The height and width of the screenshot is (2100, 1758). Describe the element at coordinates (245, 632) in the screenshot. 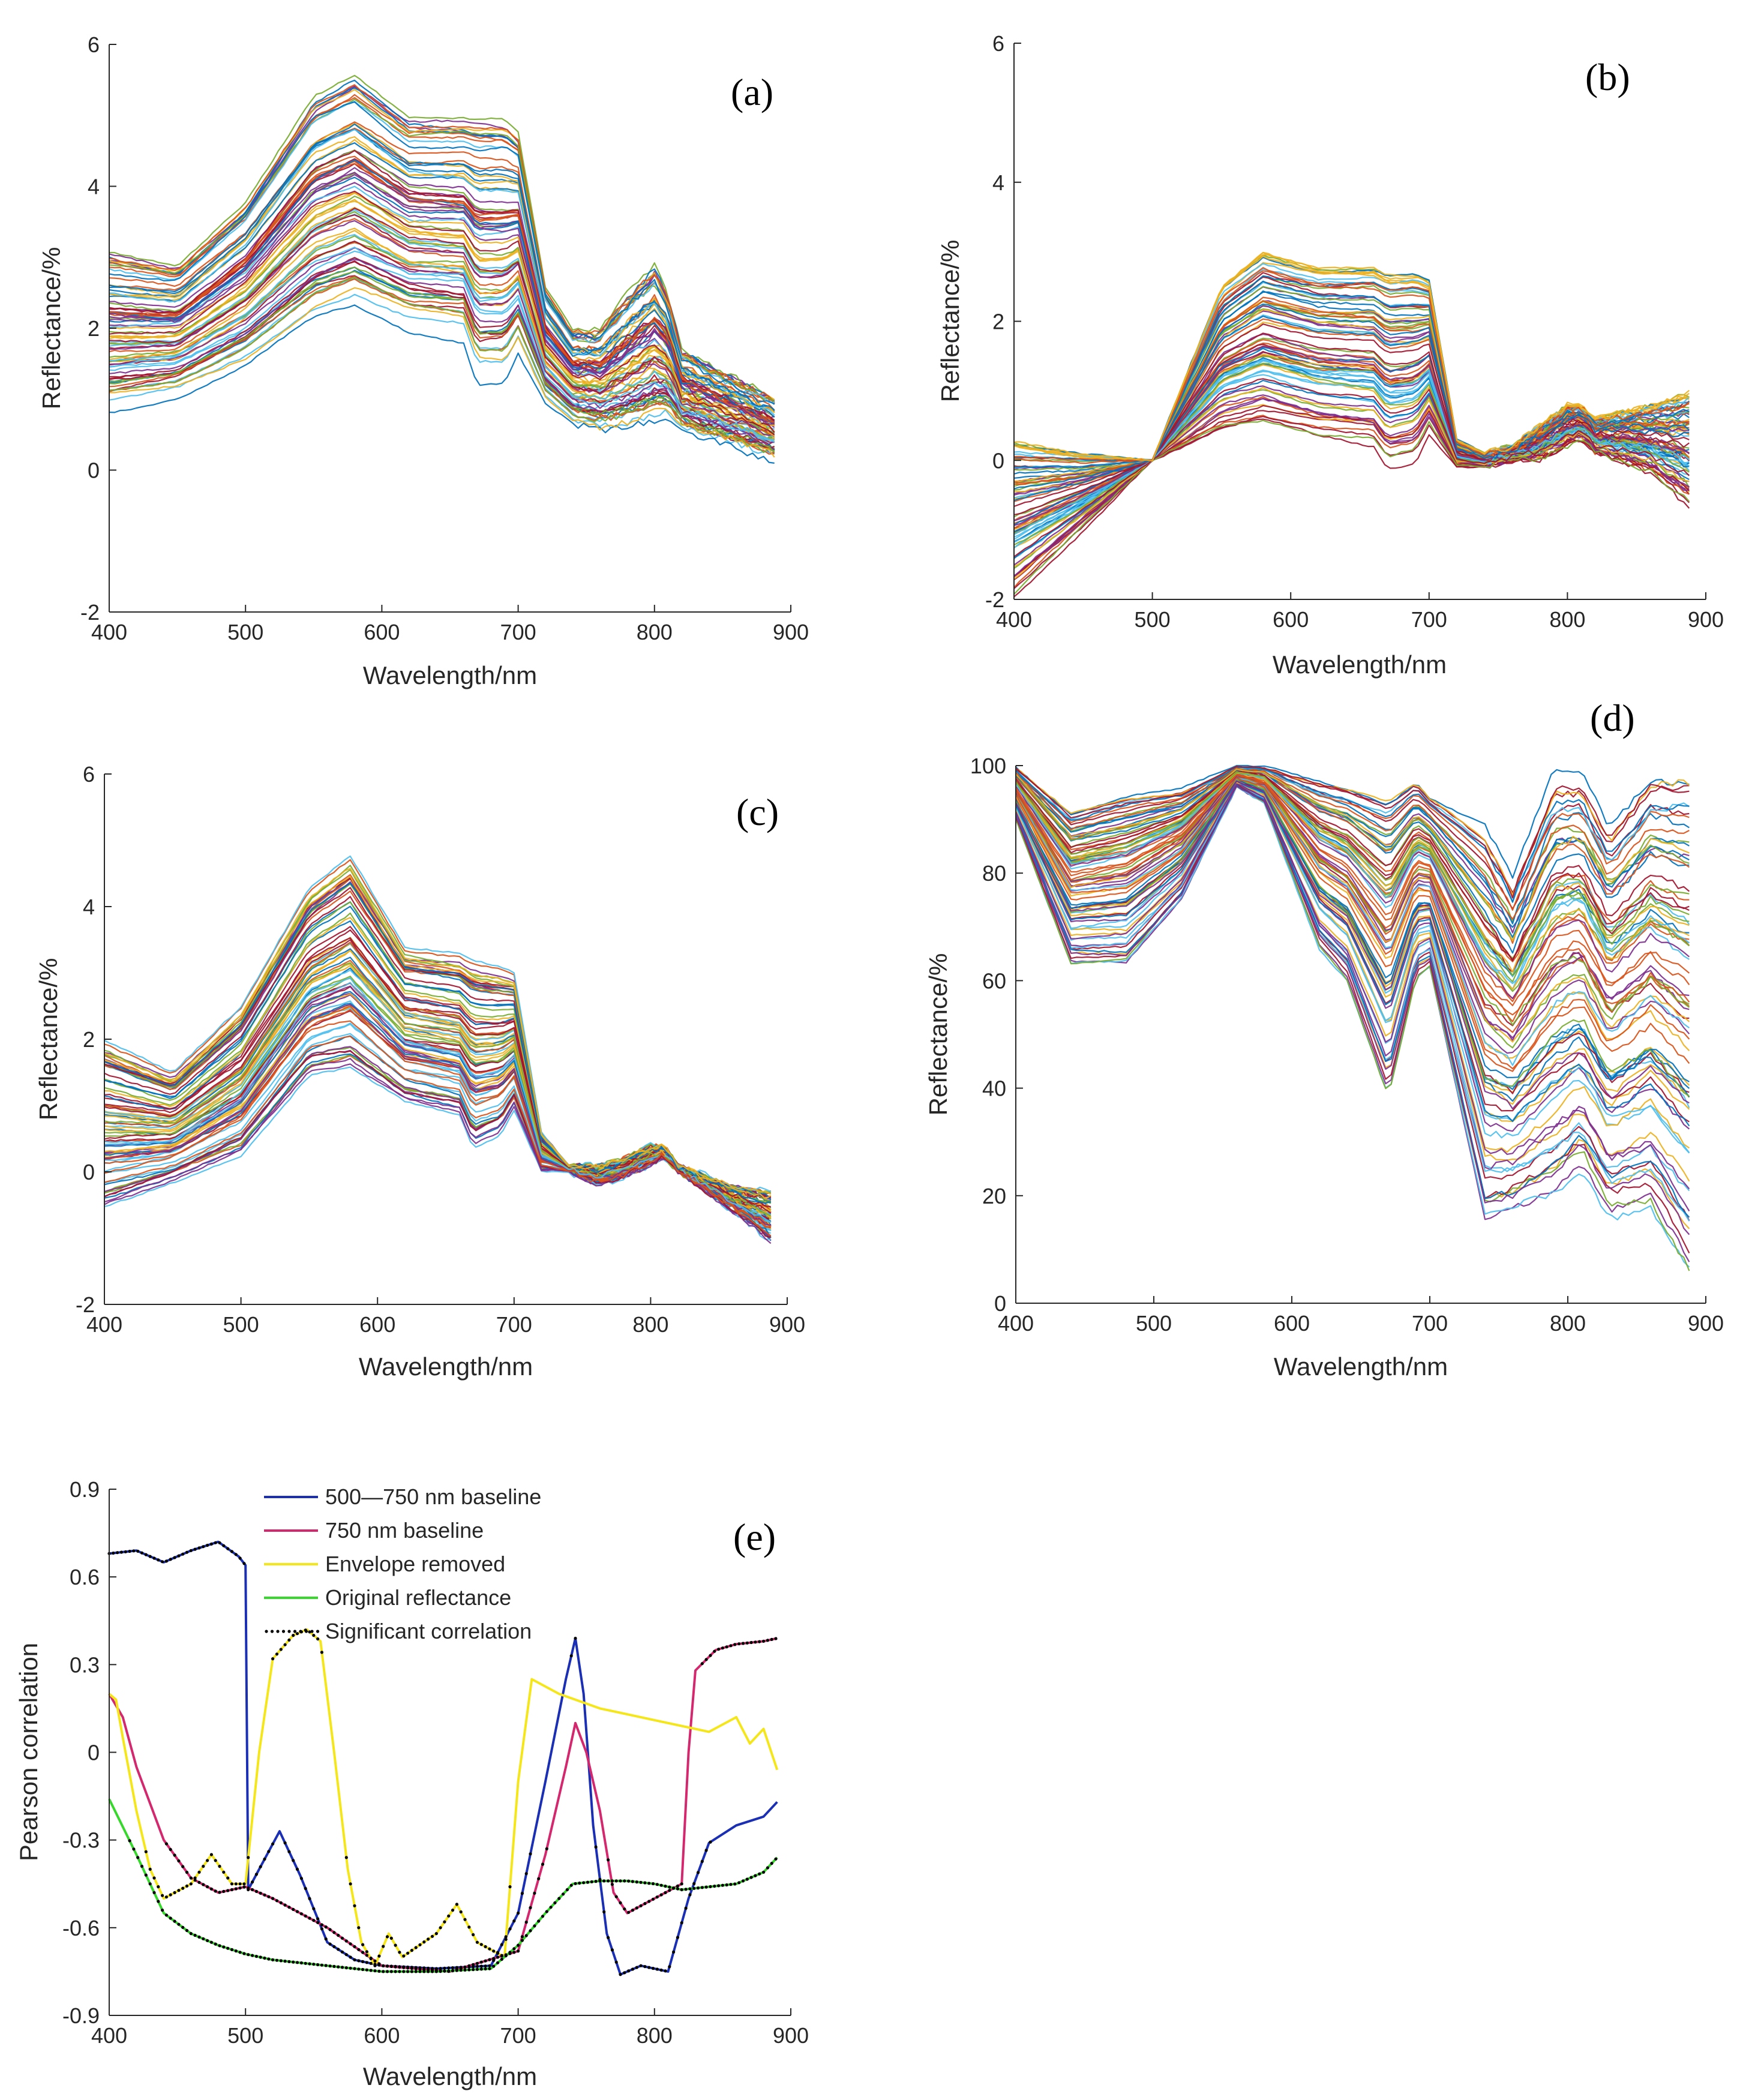

I see `x-tick-label: 500` at that location.